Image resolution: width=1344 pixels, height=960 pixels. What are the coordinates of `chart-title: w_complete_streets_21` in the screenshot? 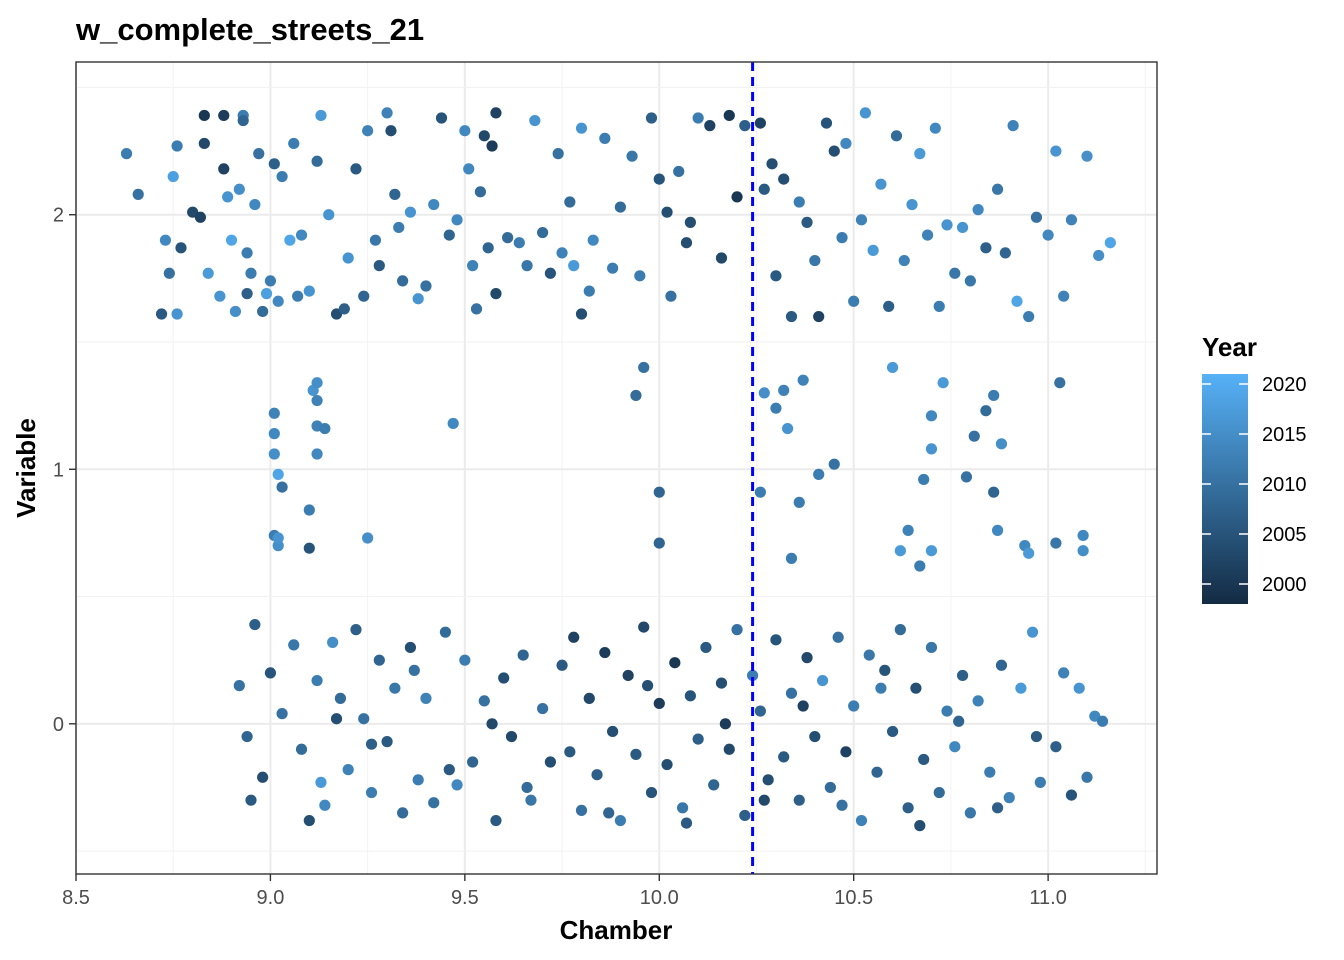 It's located at (249, 29).